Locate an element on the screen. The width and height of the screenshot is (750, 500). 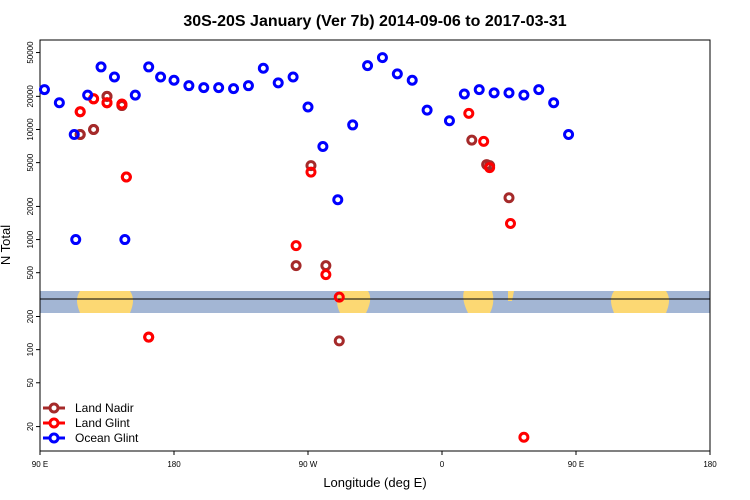
y-tick-label: 200 is located at coordinates (30, 316).